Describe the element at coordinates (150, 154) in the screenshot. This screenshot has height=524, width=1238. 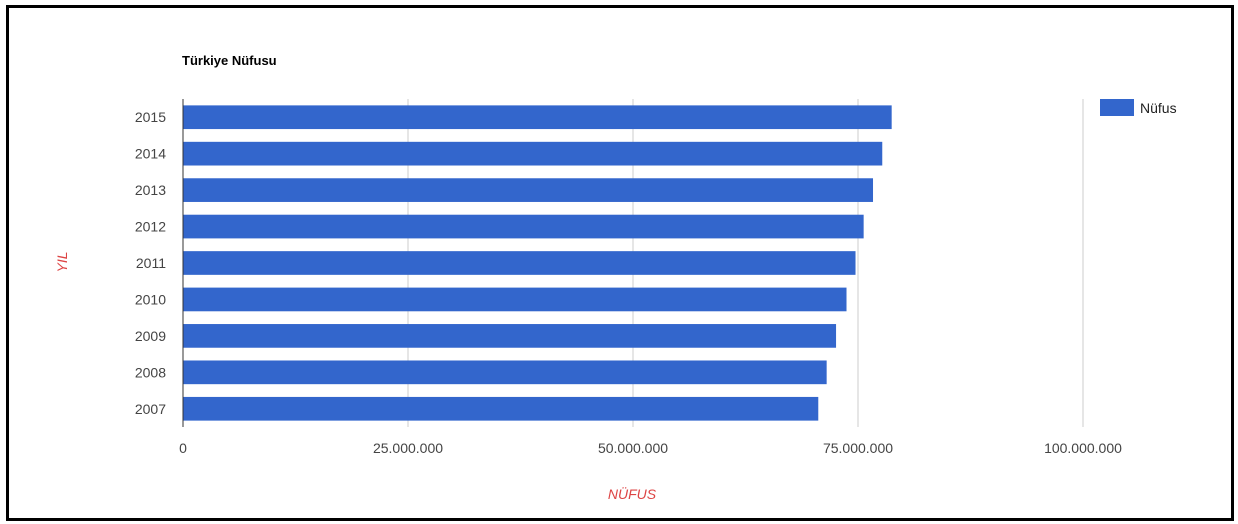
I see `y-tick-label: 2014` at that location.